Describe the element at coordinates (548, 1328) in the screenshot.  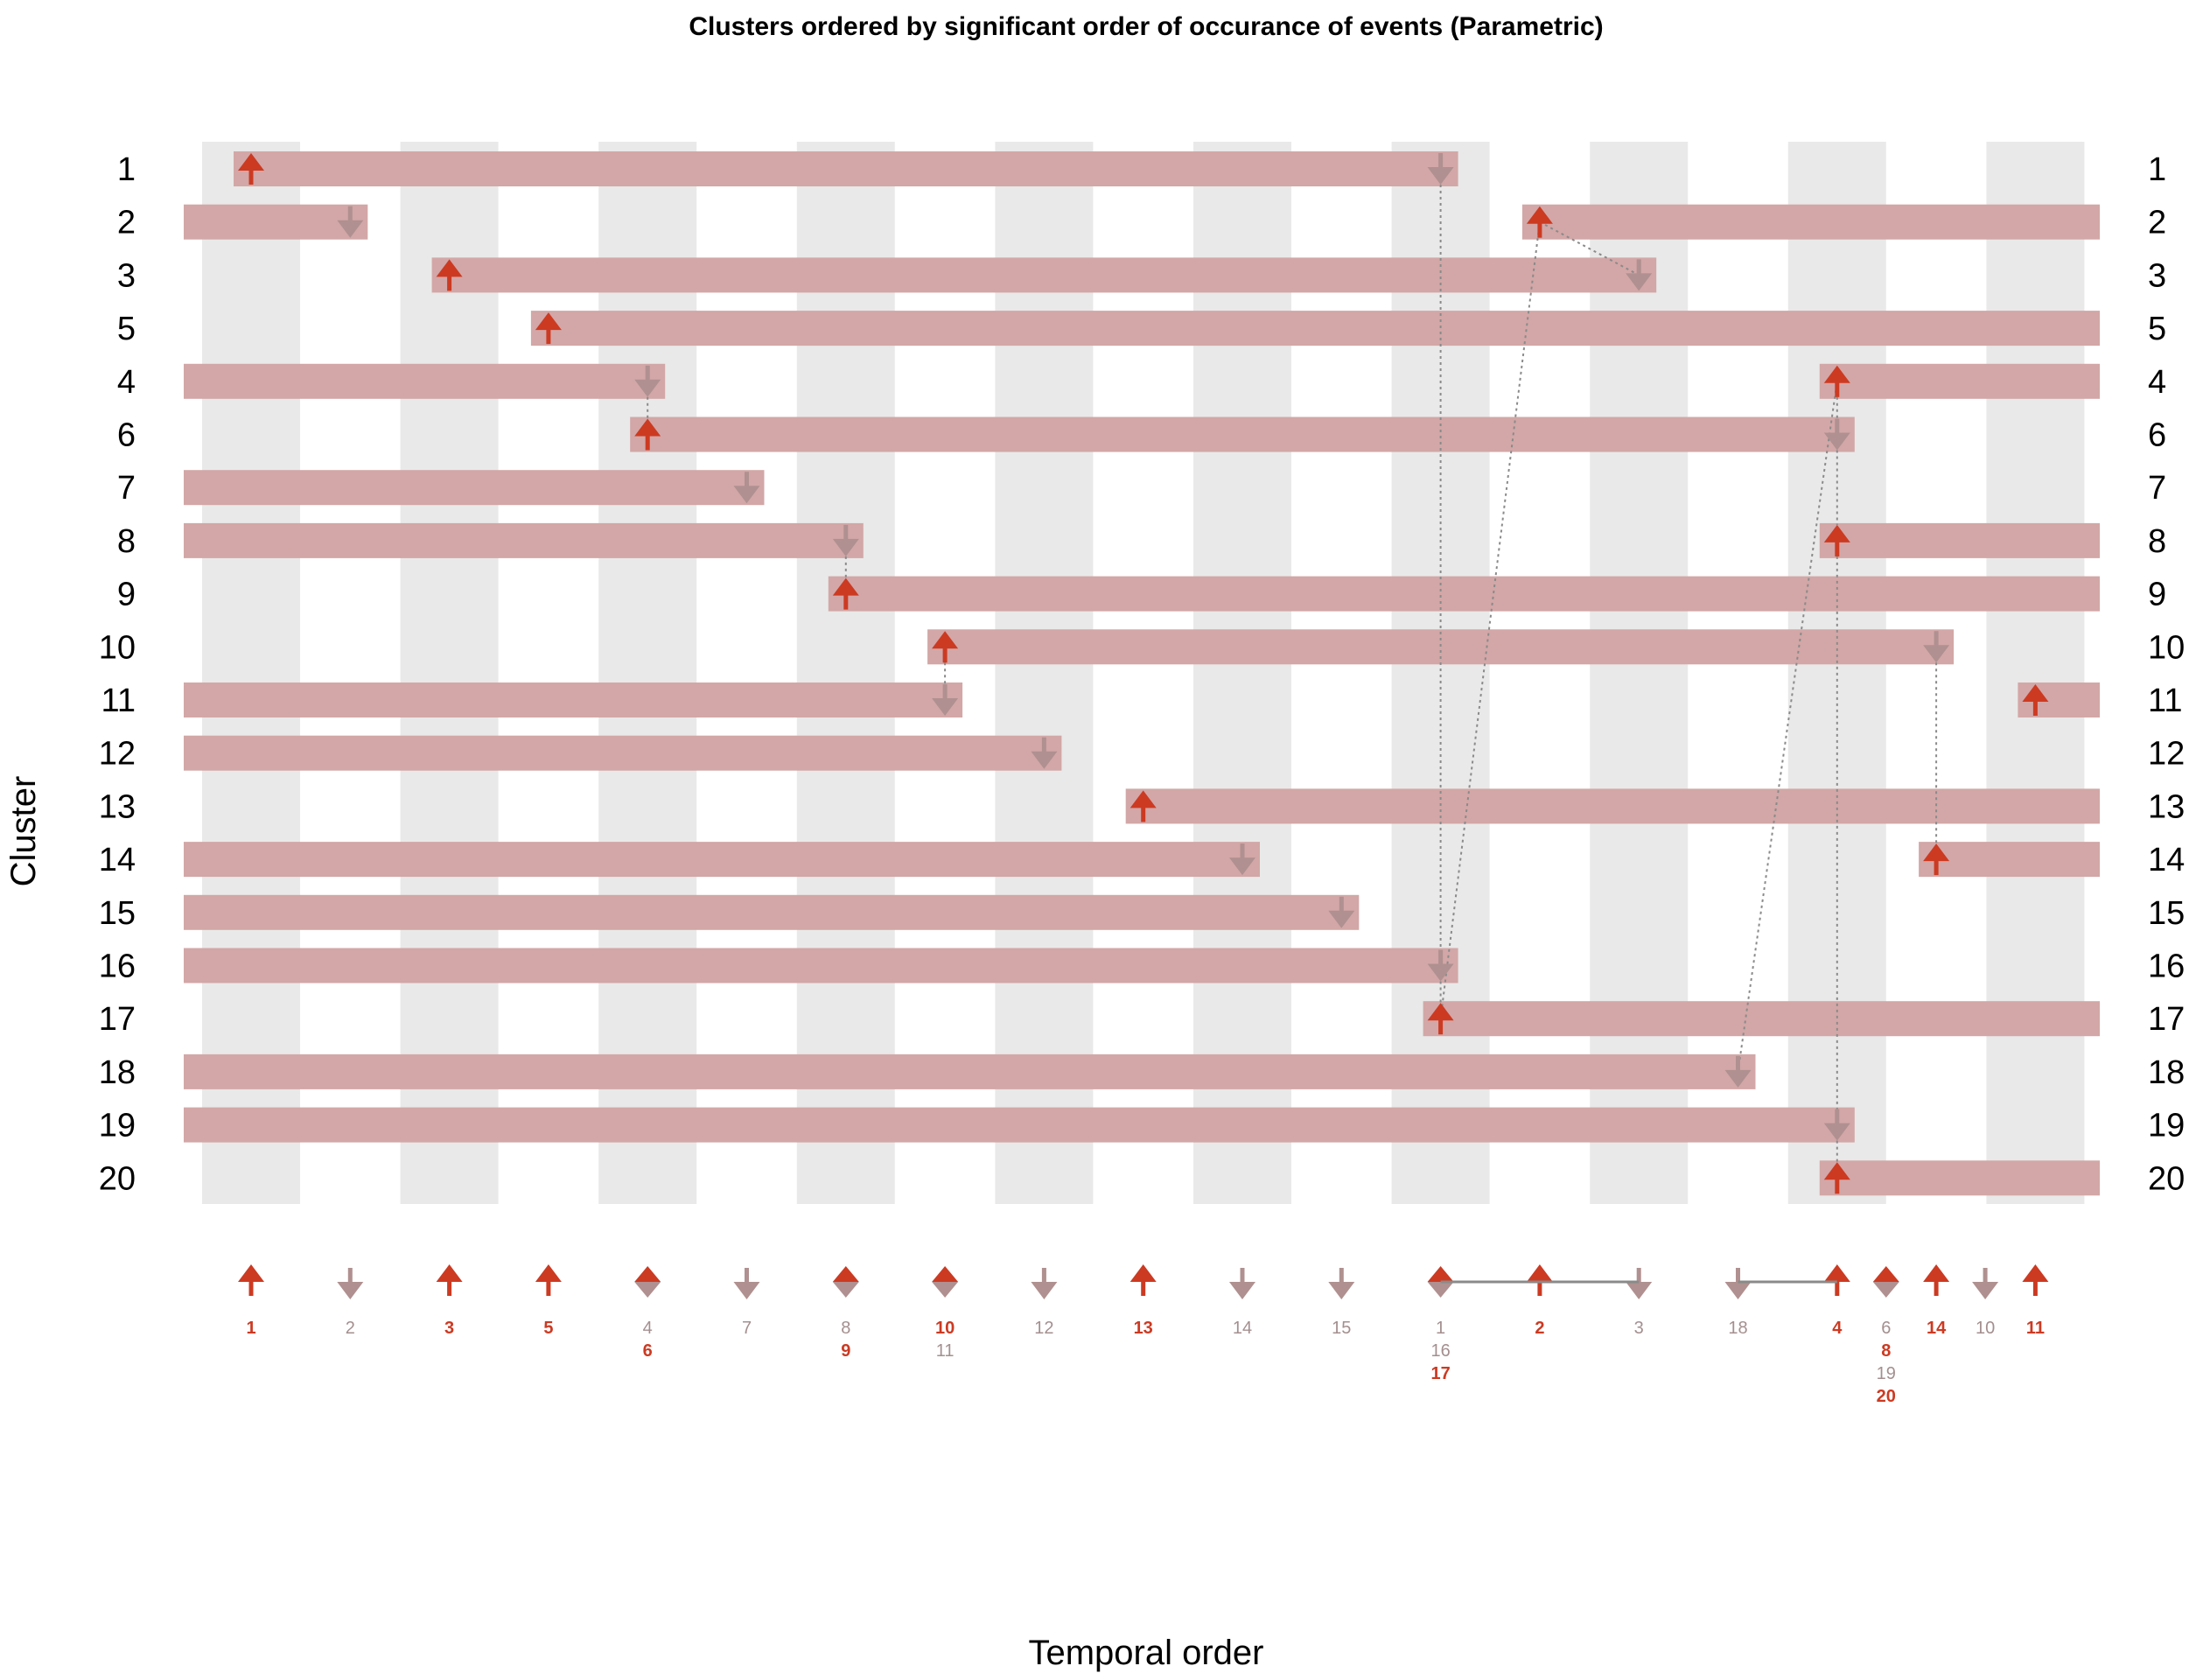
I see `bottom-event-label: 5` at that location.